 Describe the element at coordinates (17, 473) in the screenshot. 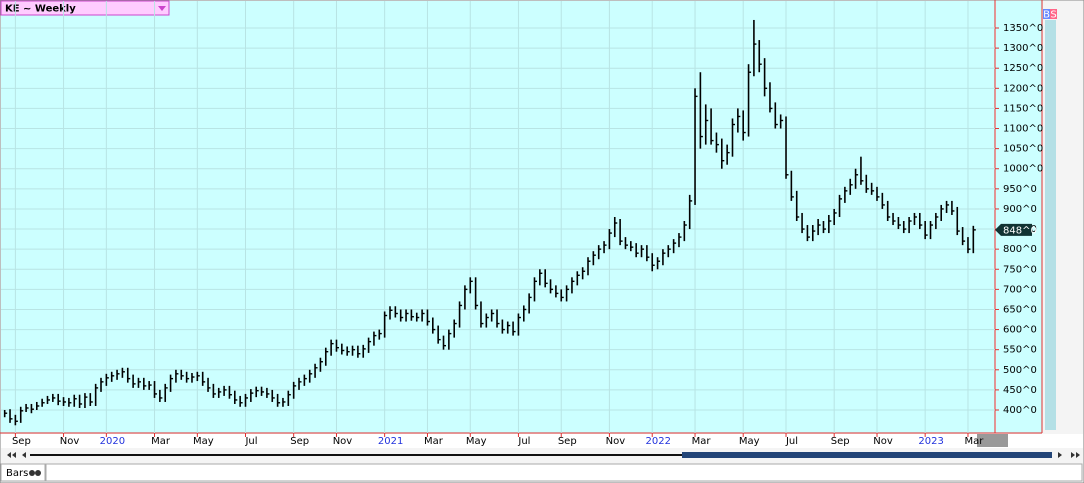

I see `style-label: Bars` at that location.